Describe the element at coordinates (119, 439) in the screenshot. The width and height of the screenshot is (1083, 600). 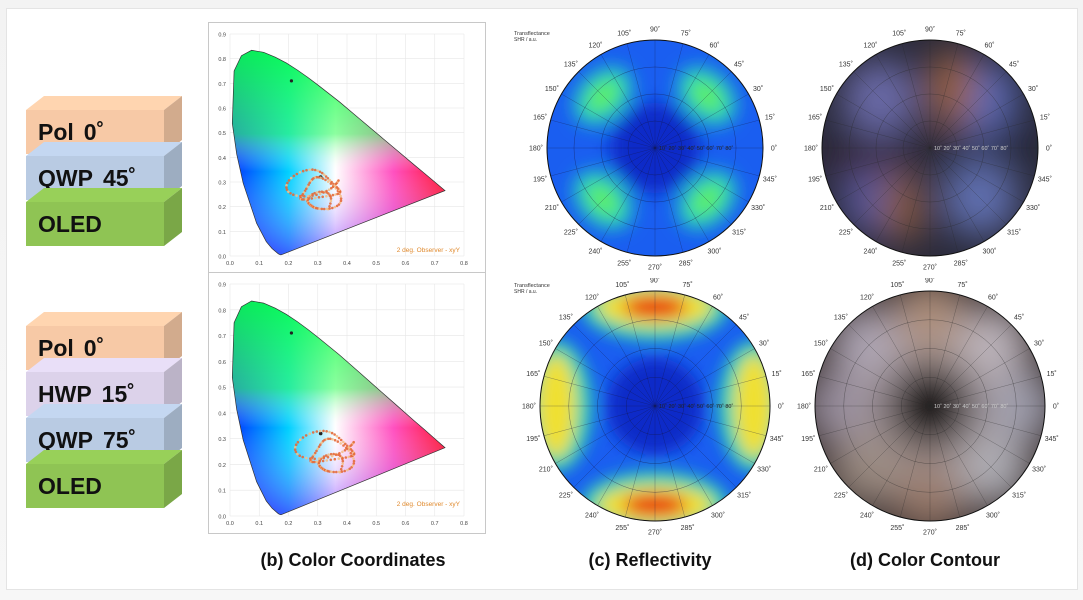
I see `layer-angle: 75˚` at that location.